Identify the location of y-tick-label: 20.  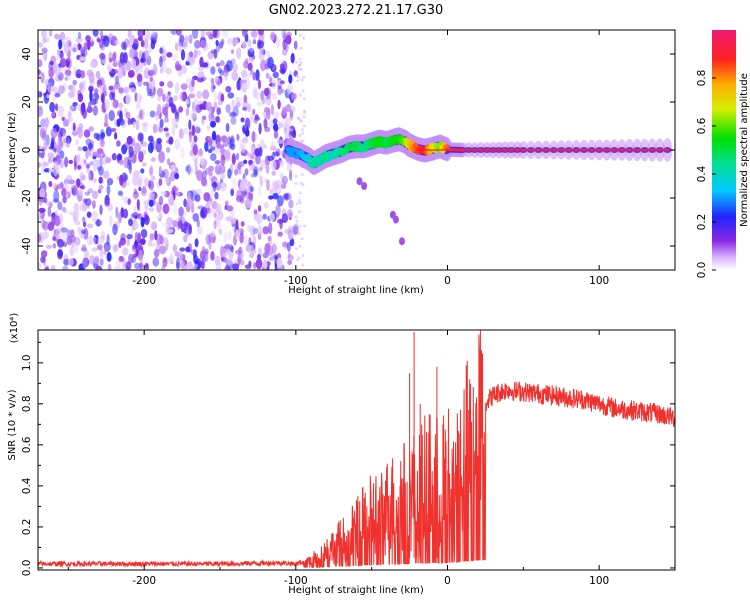
(27, 101).